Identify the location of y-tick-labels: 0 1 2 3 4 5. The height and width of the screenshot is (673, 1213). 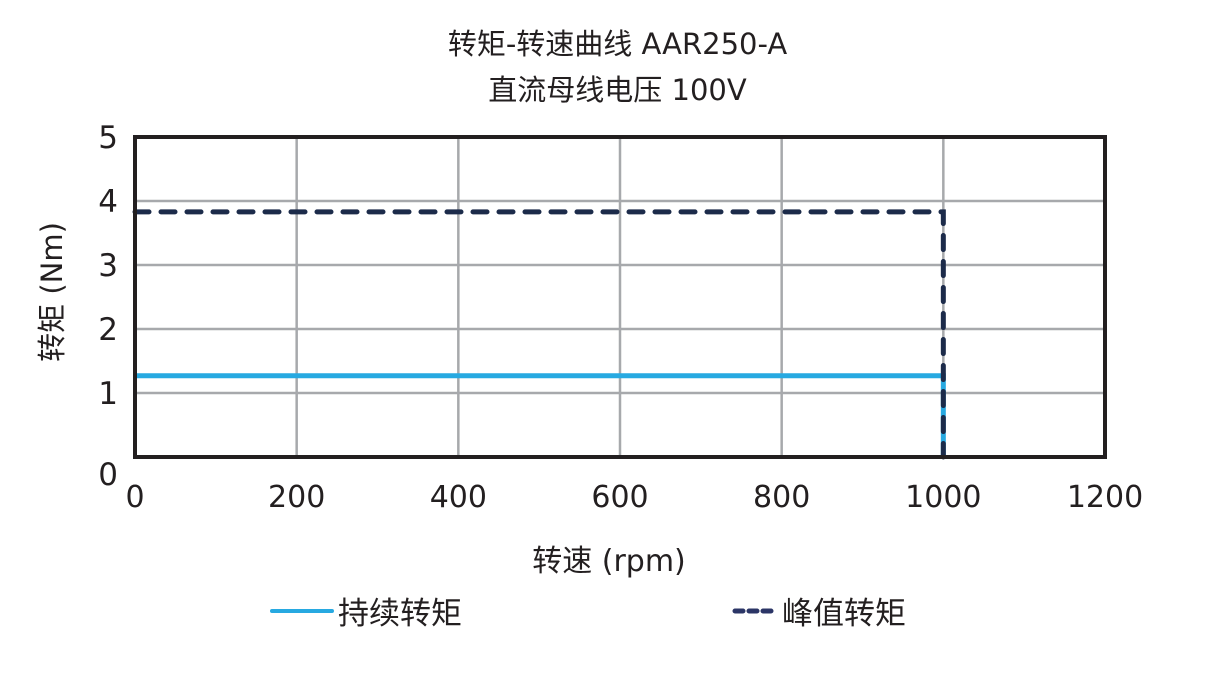
(108, 306).